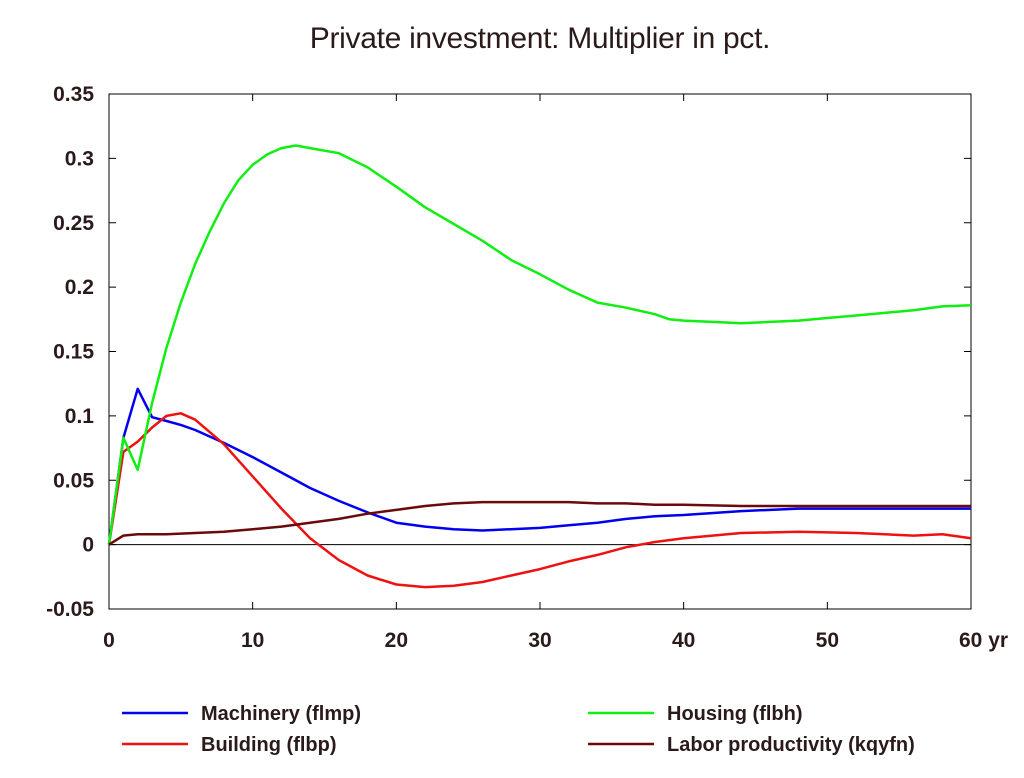 The image size is (1024, 778). What do you see at coordinates (88, 545) in the screenshot?
I see `y-tick-label: 0` at bounding box center [88, 545].